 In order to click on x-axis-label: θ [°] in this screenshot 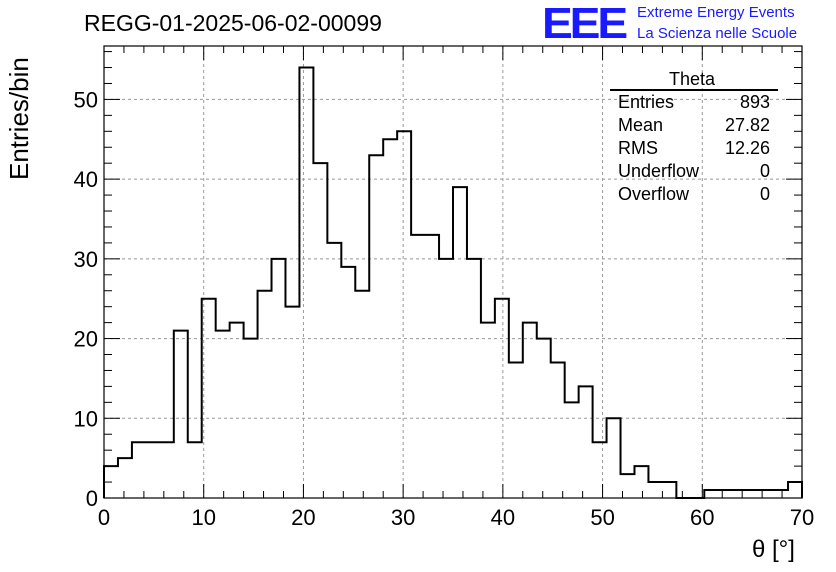, I will do `click(773, 549)`.